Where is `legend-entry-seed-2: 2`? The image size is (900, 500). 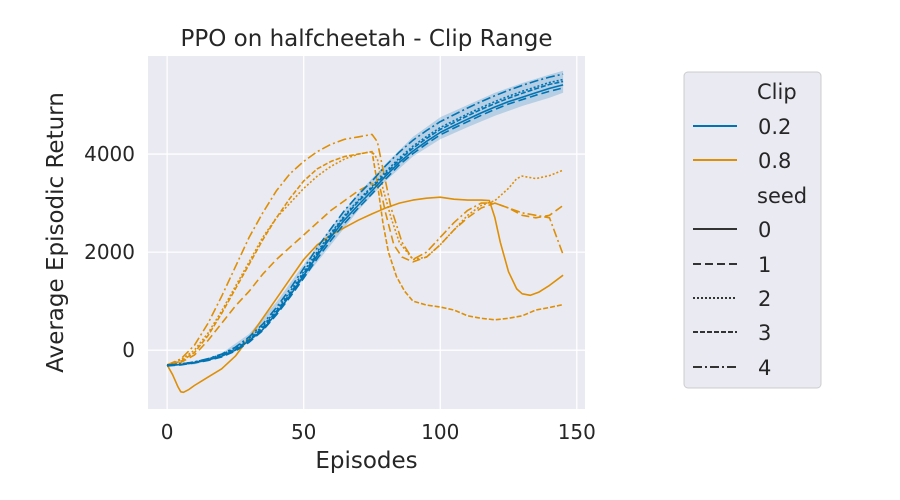 legend-entry-seed-2: 2 is located at coordinates (764, 299).